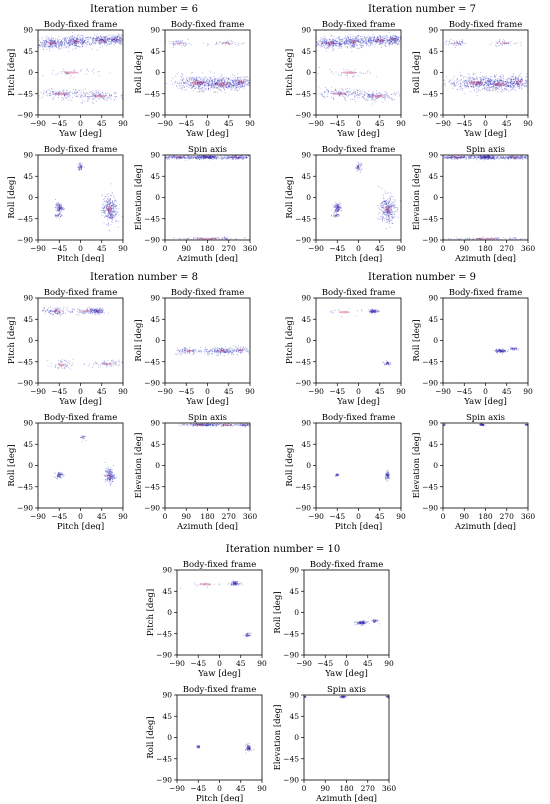 The width and height of the screenshot is (550, 804). What do you see at coordinates (306, 30) in the screenshot?
I see `y-tick-label: 90` at bounding box center [306, 30].